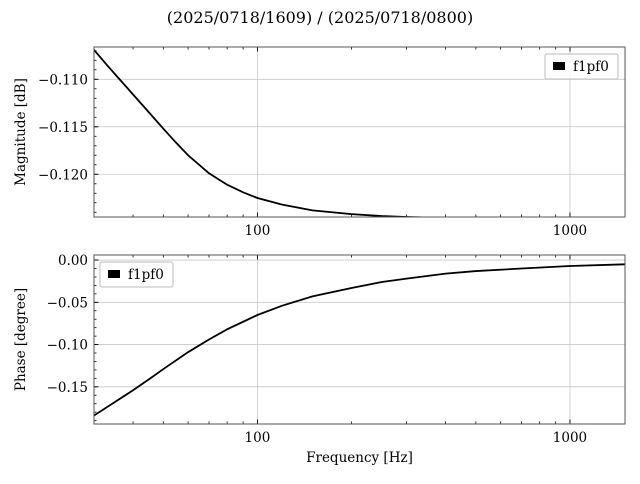 The width and height of the screenshot is (640, 484). What do you see at coordinates (21, 339) in the screenshot?
I see `phase-ylabel: Phase [degree]` at bounding box center [21, 339].